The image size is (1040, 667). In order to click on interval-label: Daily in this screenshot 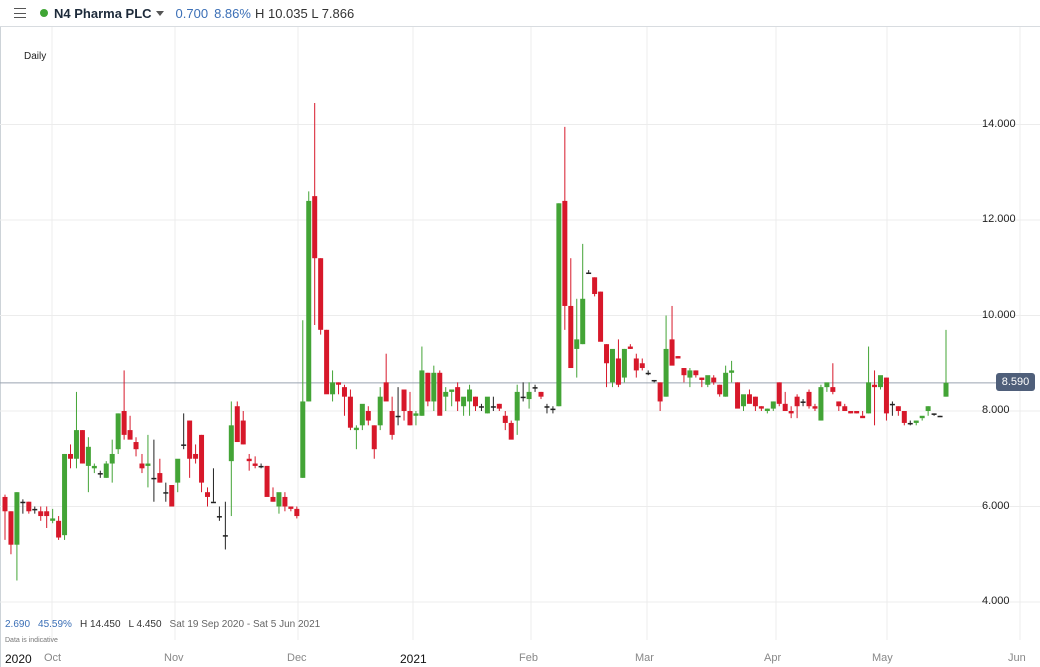, I will do `click(35, 56)`.